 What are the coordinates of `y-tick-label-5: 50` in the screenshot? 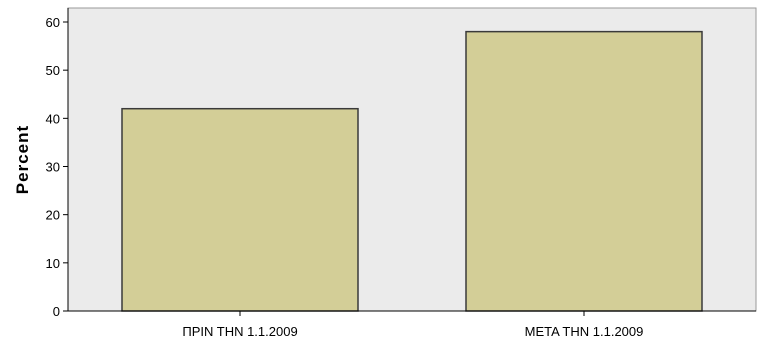 It's located at (53, 70).